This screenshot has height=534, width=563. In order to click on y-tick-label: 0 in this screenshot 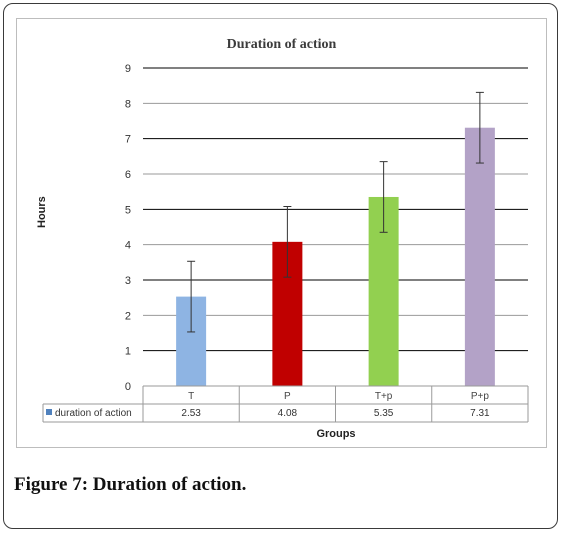, I will do `click(128, 387)`.